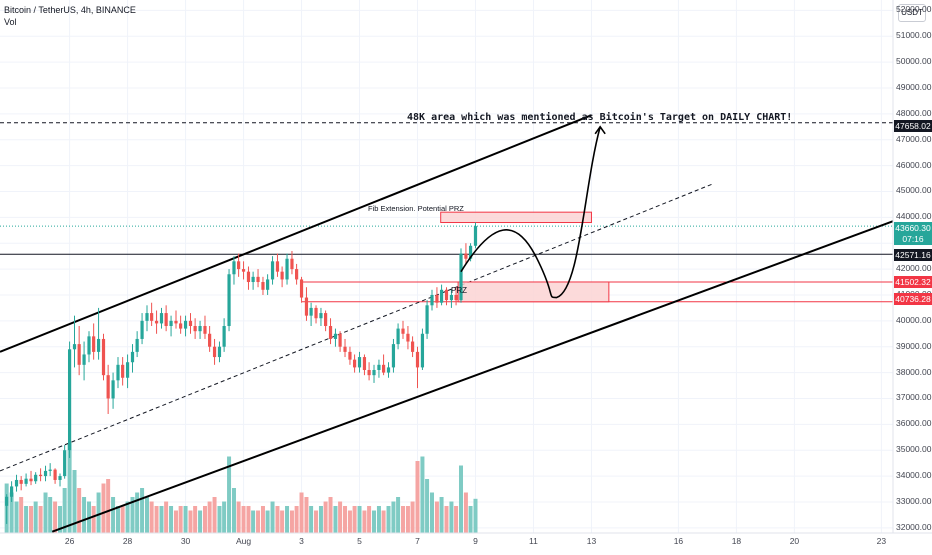  What do you see at coordinates (591, 541) in the screenshot?
I see `date-tick: 13` at bounding box center [591, 541].